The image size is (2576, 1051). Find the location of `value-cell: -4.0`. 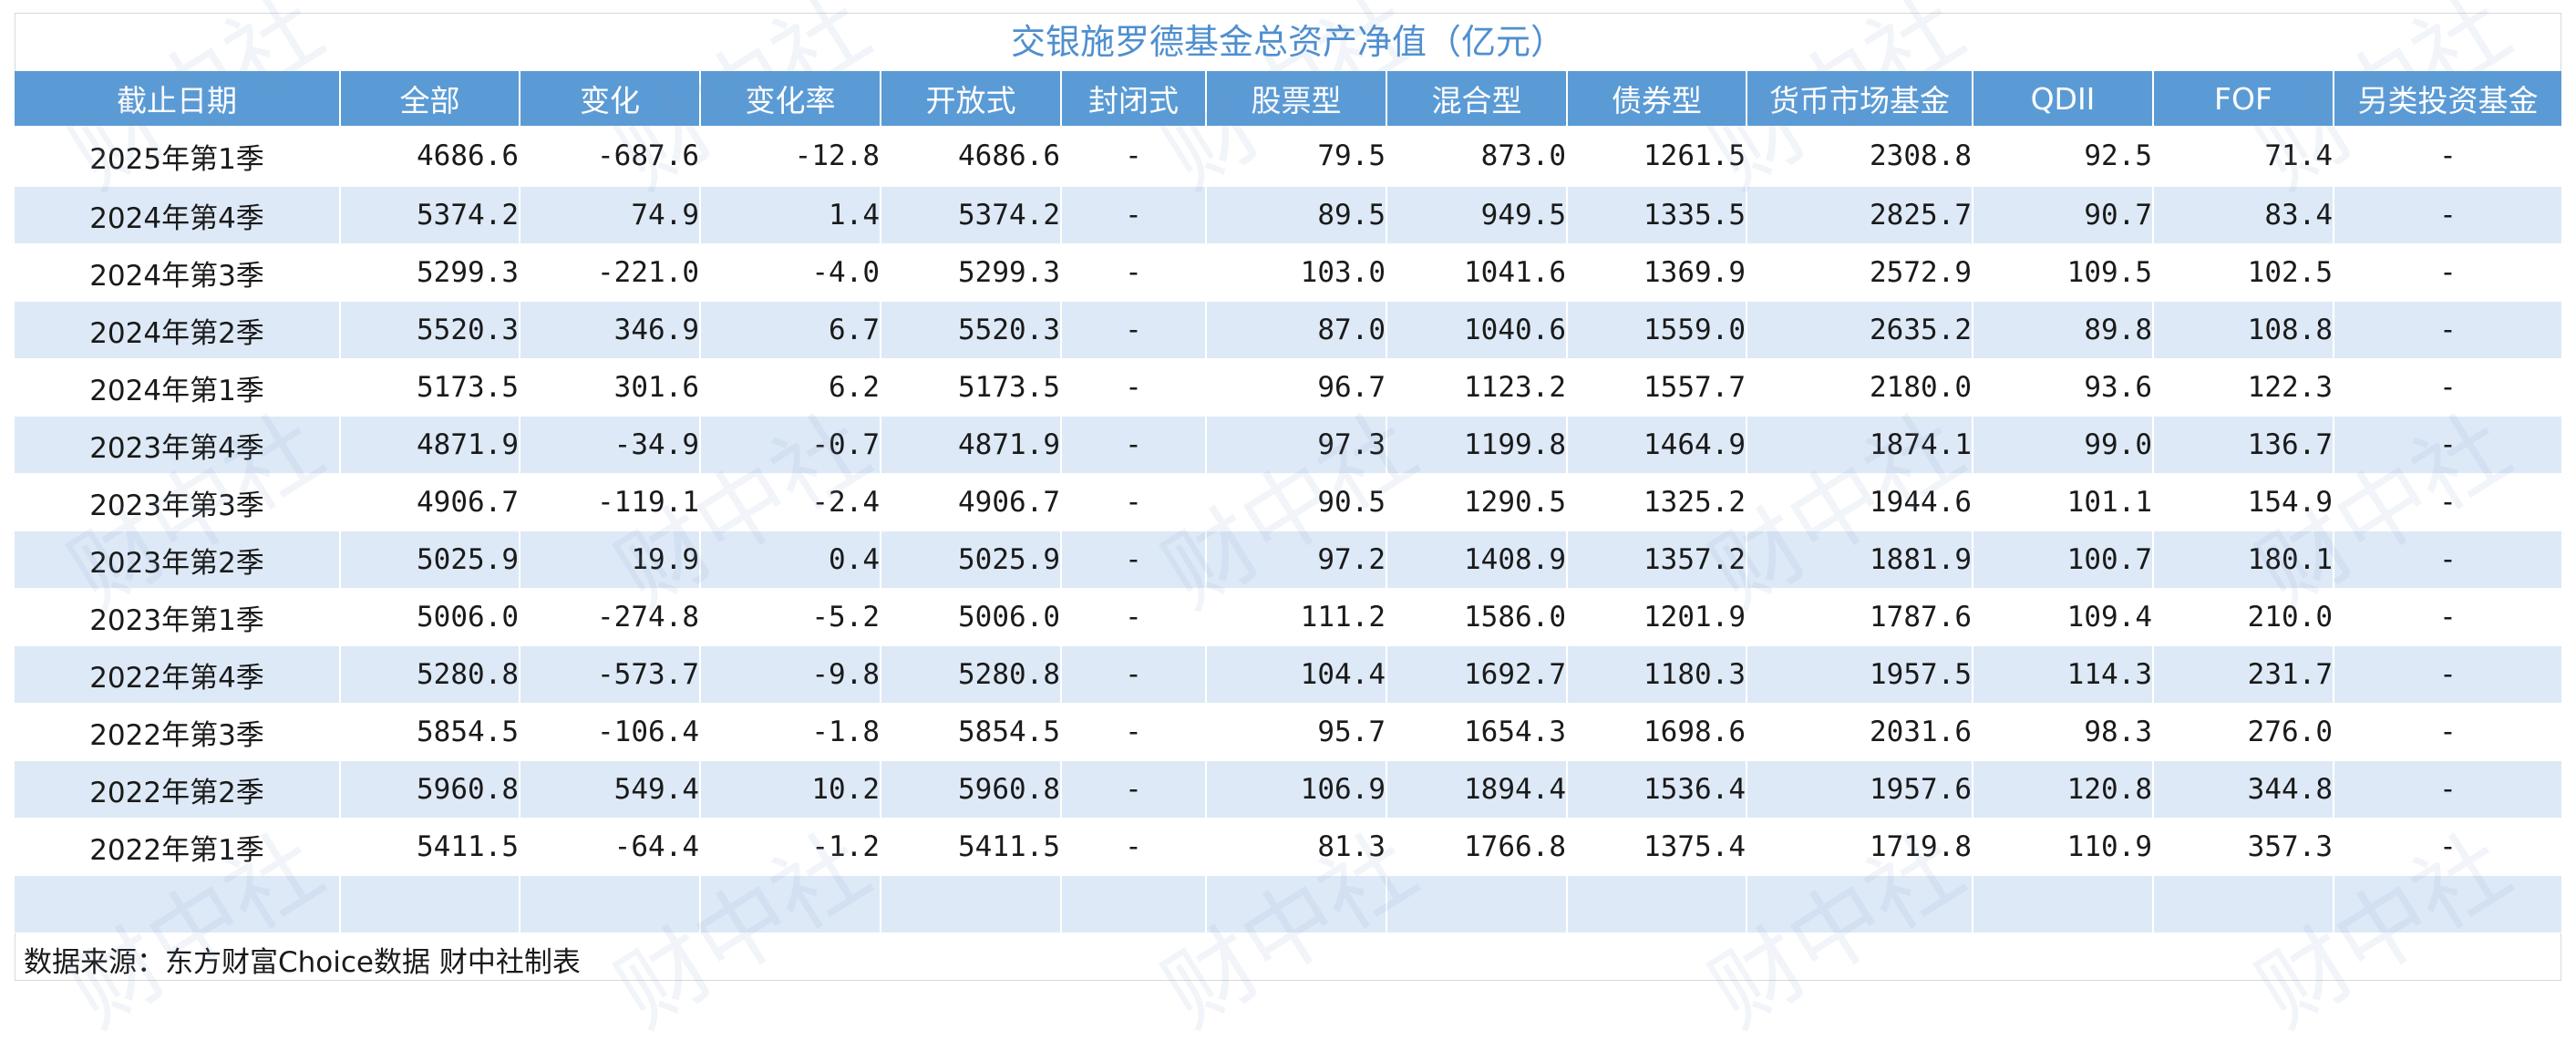

value-cell: -4.0 is located at coordinates (790, 272).